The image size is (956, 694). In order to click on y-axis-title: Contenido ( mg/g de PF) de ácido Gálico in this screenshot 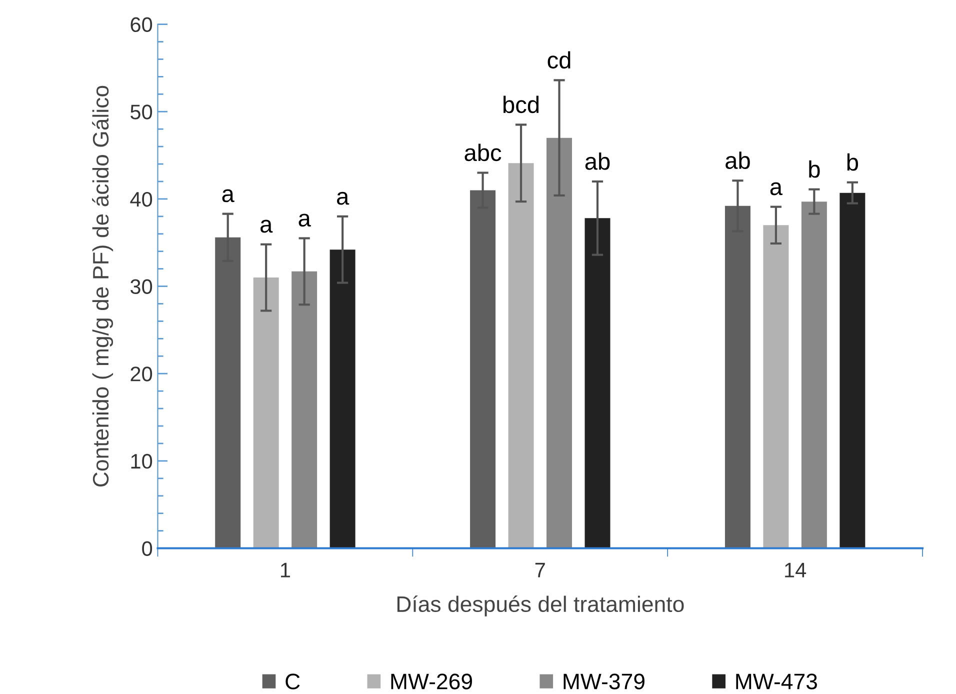, I will do `click(103, 286)`.